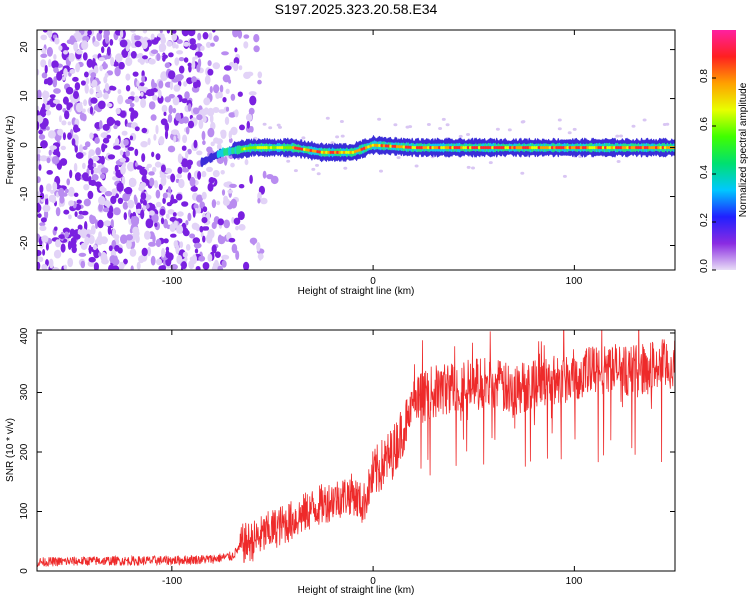  What do you see at coordinates (704, 124) in the screenshot?
I see `colorbar-tick-label: 0.6` at bounding box center [704, 124].